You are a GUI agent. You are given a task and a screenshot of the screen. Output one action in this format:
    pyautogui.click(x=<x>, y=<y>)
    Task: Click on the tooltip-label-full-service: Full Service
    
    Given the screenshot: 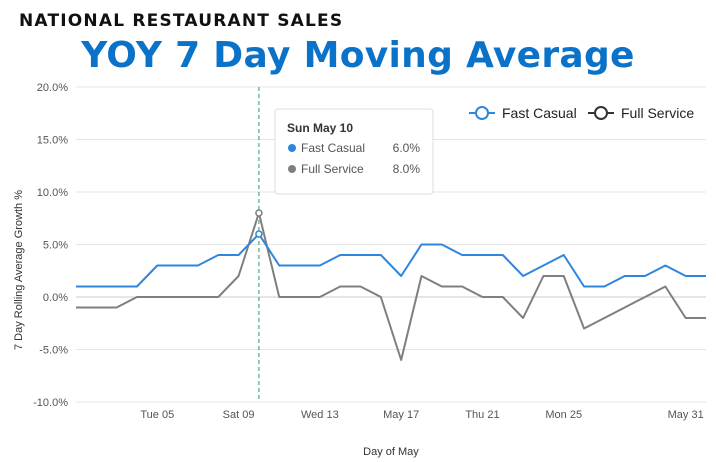 What is the action you would take?
    pyautogui.click(x=332, y=169)
    